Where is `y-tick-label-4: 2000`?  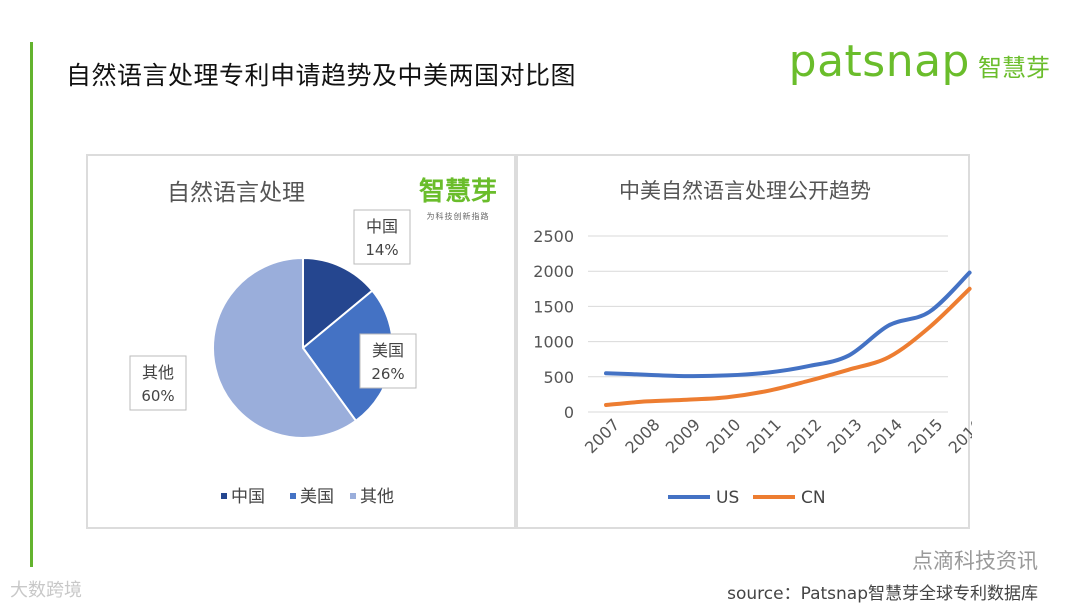
y-tick-label-4: 2000 is located at coordinates (553, 271).